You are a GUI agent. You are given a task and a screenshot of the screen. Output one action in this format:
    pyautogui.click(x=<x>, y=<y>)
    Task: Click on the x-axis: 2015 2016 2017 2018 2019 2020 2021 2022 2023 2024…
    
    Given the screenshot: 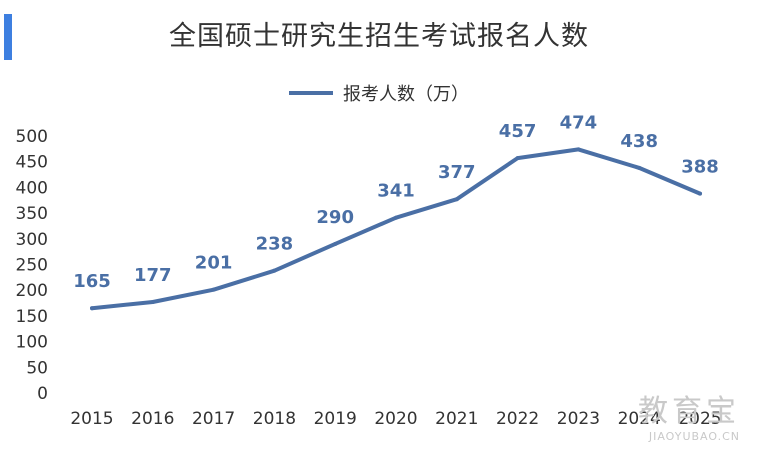 What is the action you would take?
    pyautogui.click(x=395, y=419)
    